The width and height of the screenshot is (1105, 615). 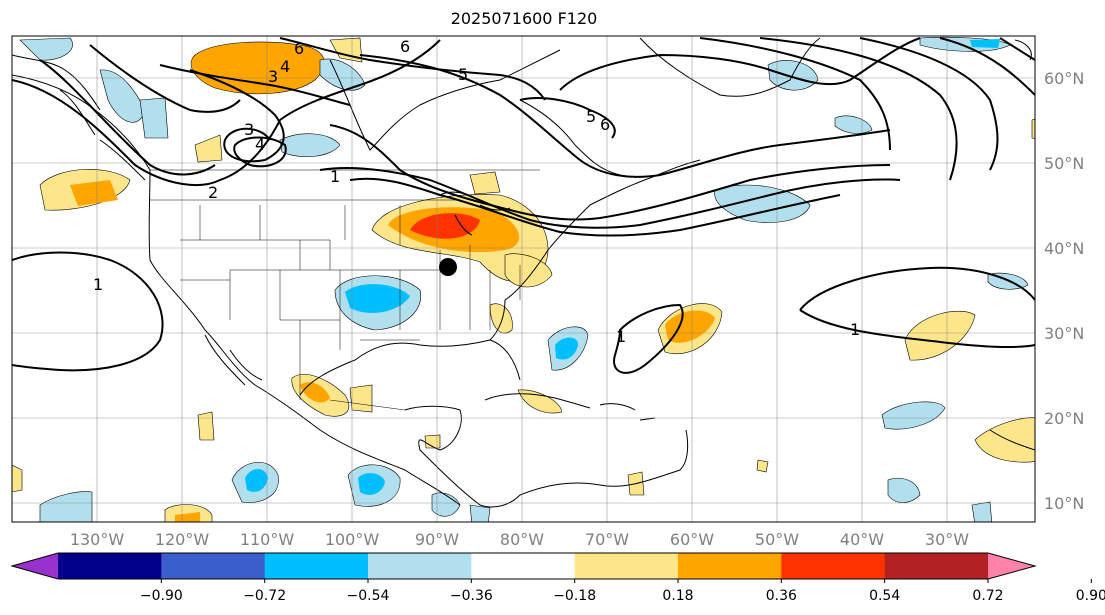 What do you see at coordinates (345, 290) in the screenshot?
I see `political-borders` at bounding box center [345, 290].